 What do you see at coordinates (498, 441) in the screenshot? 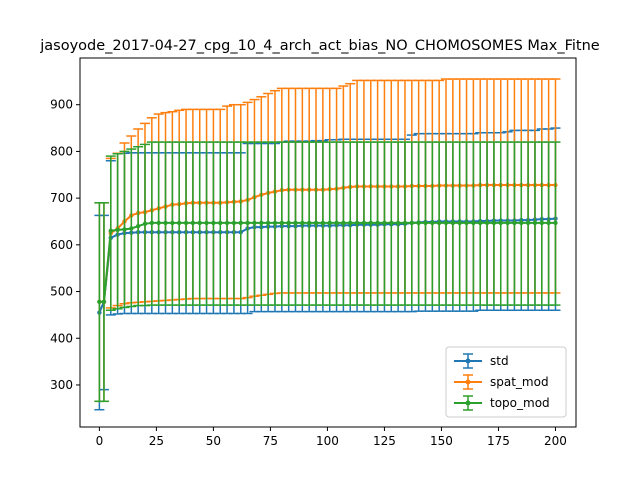
I see `x-tick-label: 175` at bounding box center [498, 441].